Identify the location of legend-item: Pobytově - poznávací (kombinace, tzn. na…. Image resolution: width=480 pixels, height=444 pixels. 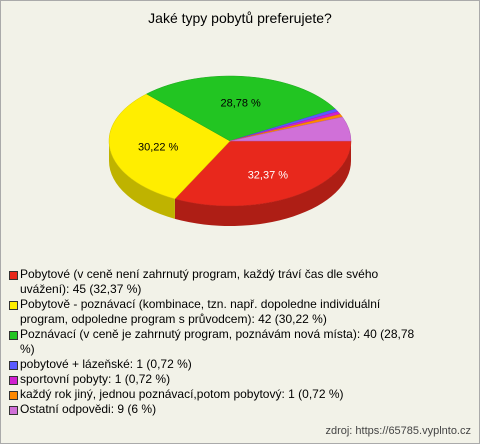
(219, 312).